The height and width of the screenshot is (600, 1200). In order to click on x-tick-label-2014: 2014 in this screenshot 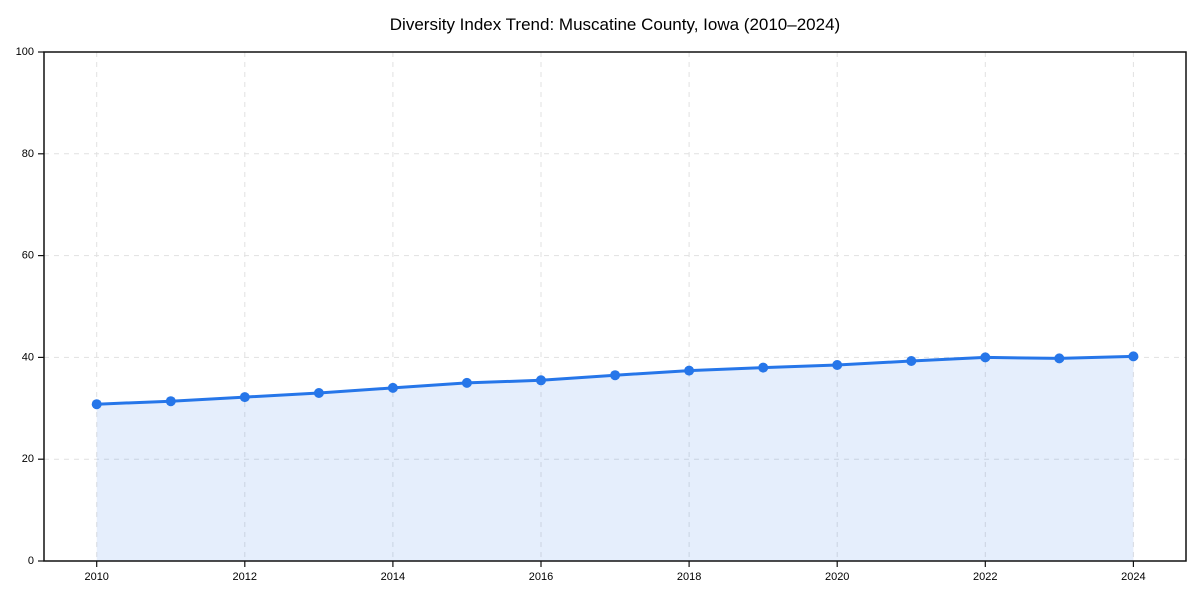, I will do `click(393, 577)`.